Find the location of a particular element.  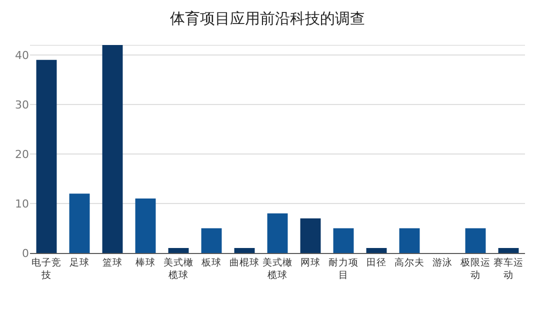

x-tick-label: 篮球 is located at coordinates (112, 262).